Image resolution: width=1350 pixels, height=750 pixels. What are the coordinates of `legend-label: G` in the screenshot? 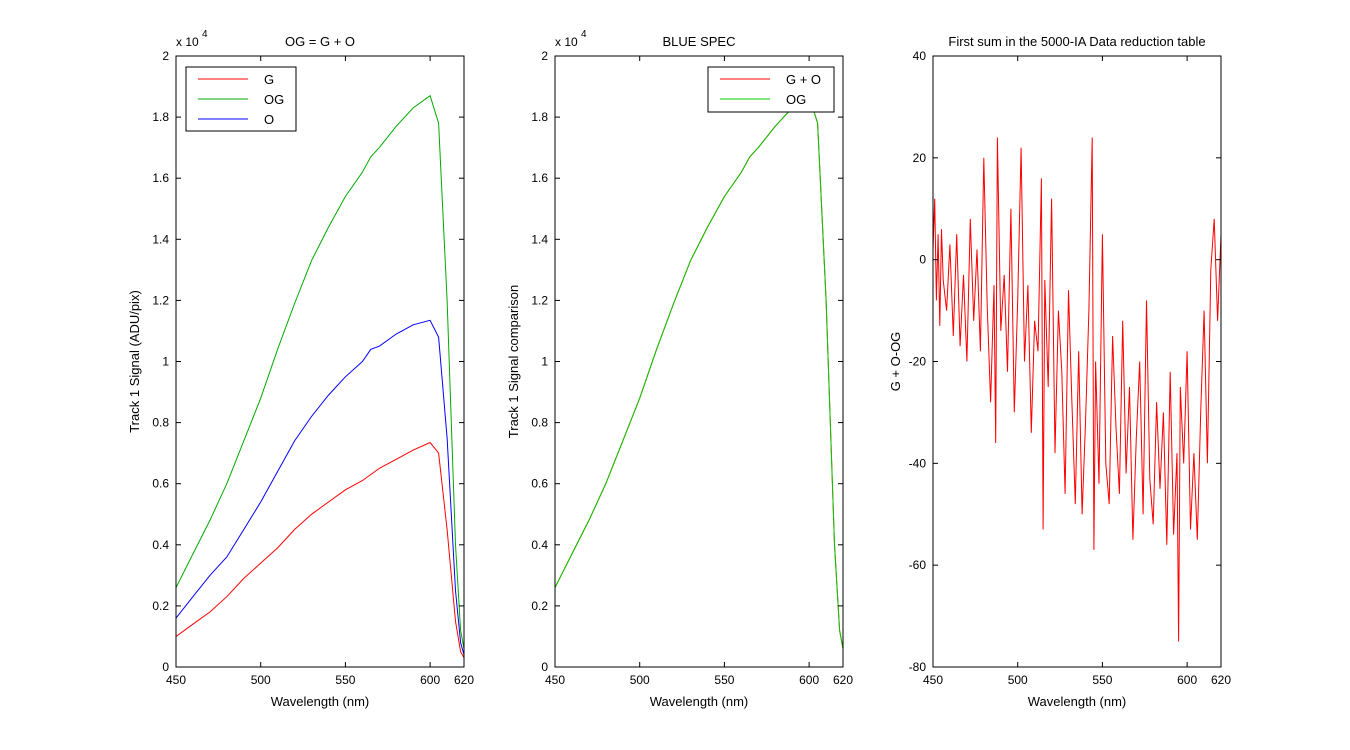 It's located at (269, 79).